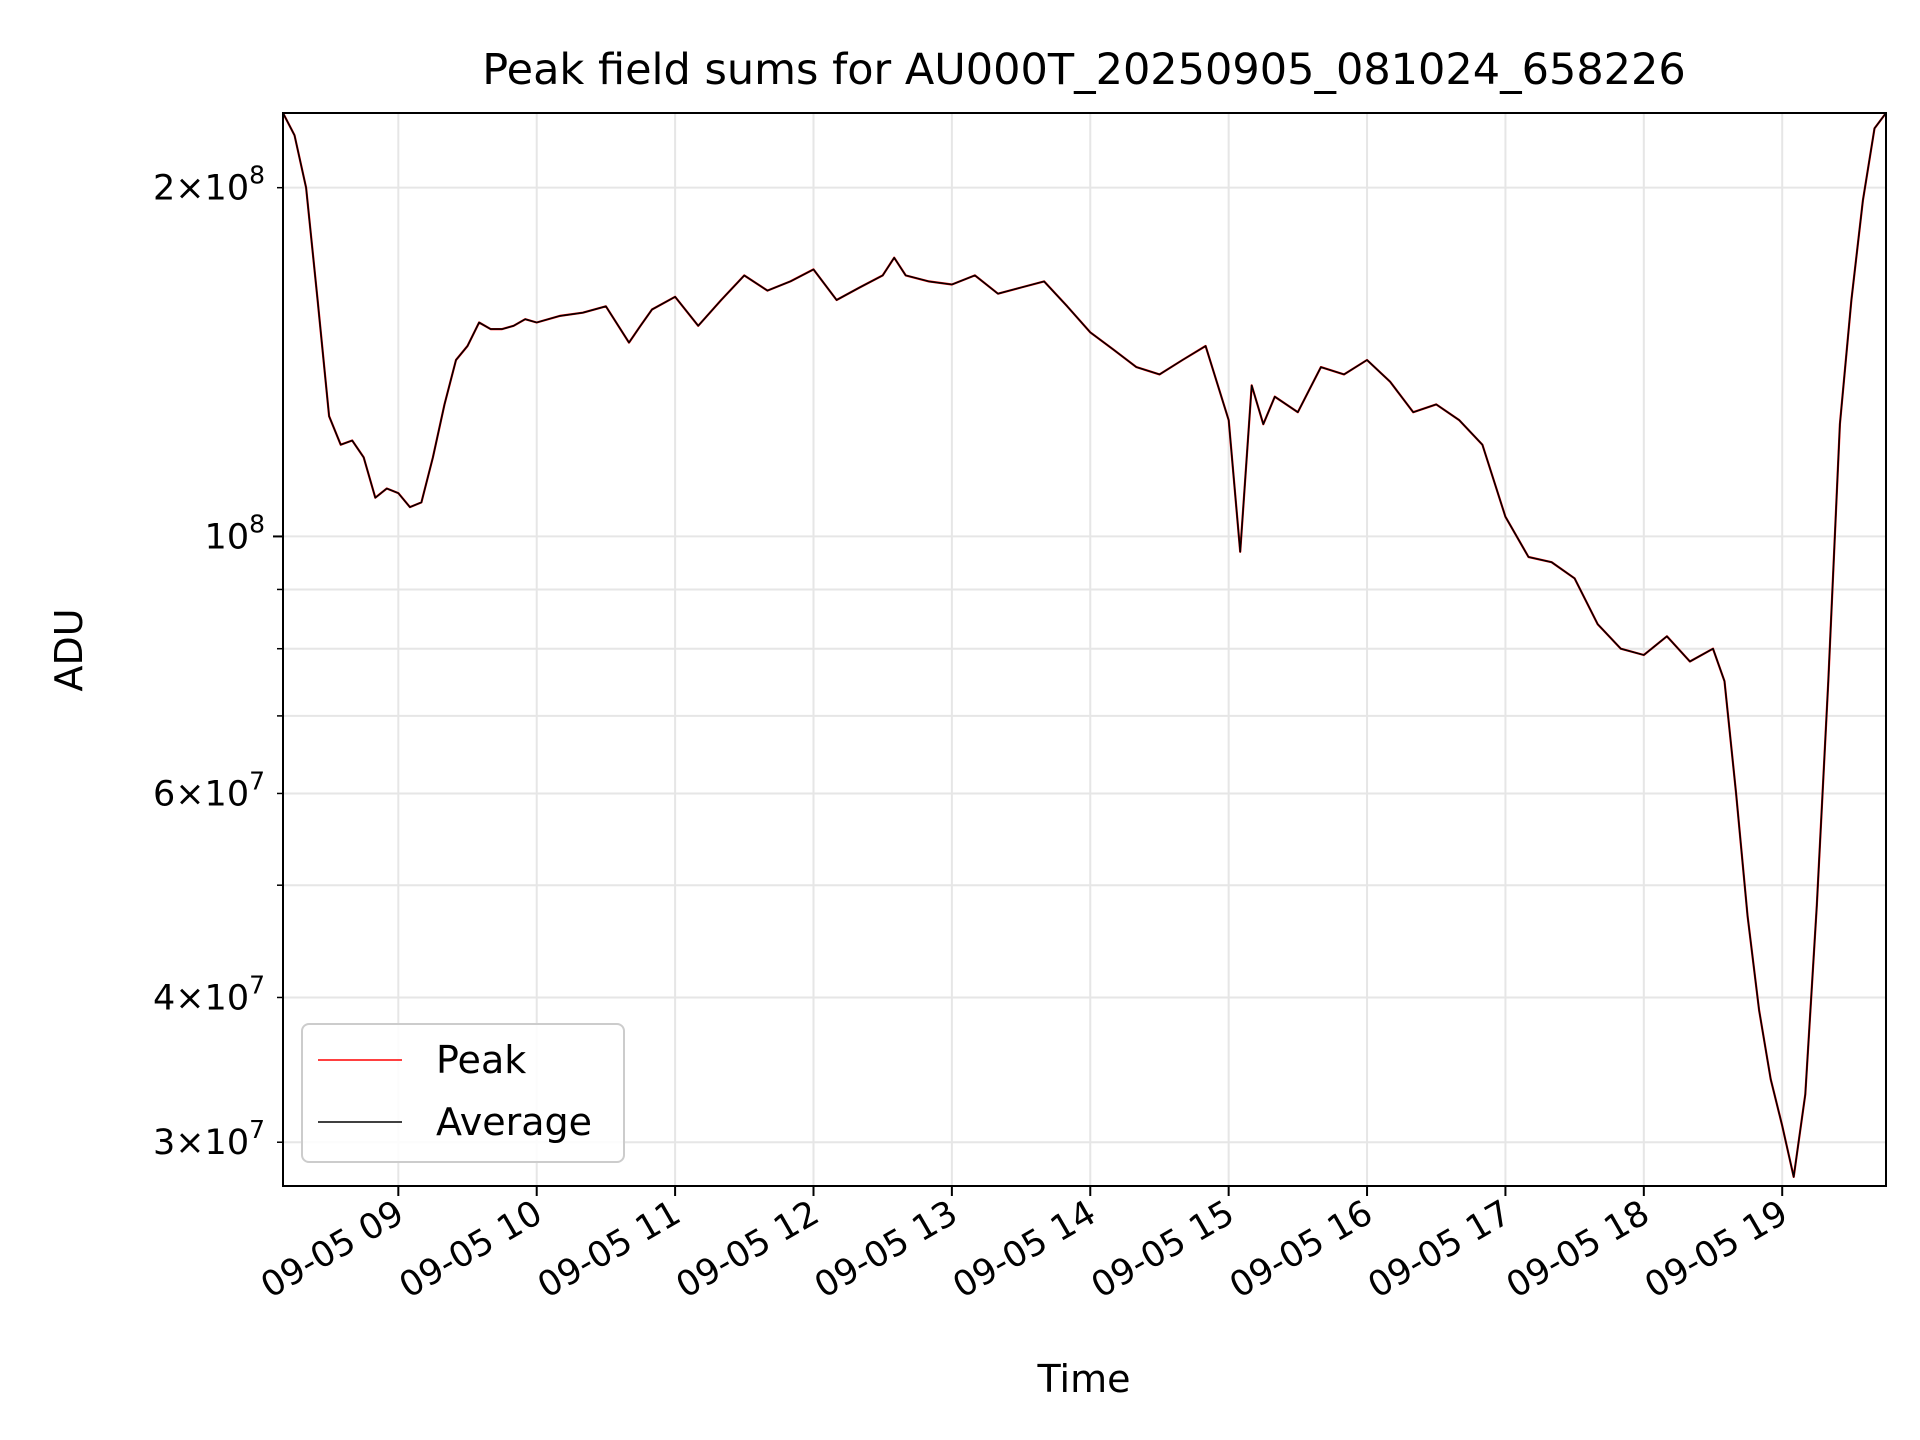  I want to click on legend: Peak Average, so click(463, 1093).